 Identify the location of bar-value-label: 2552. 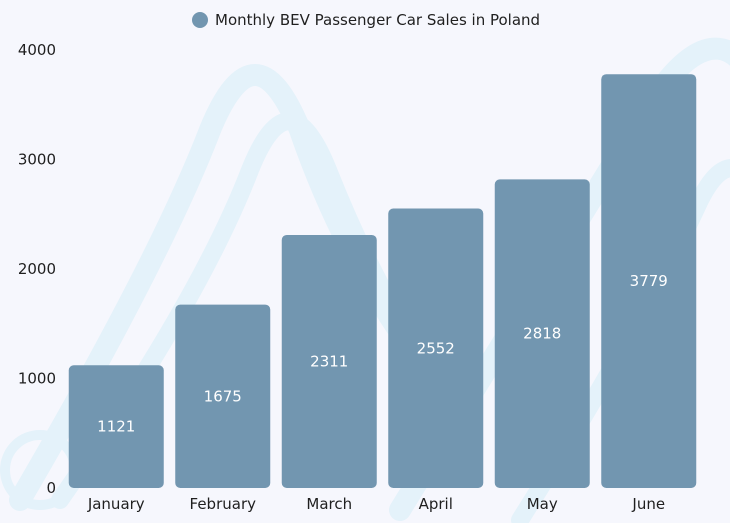
(436, 348).